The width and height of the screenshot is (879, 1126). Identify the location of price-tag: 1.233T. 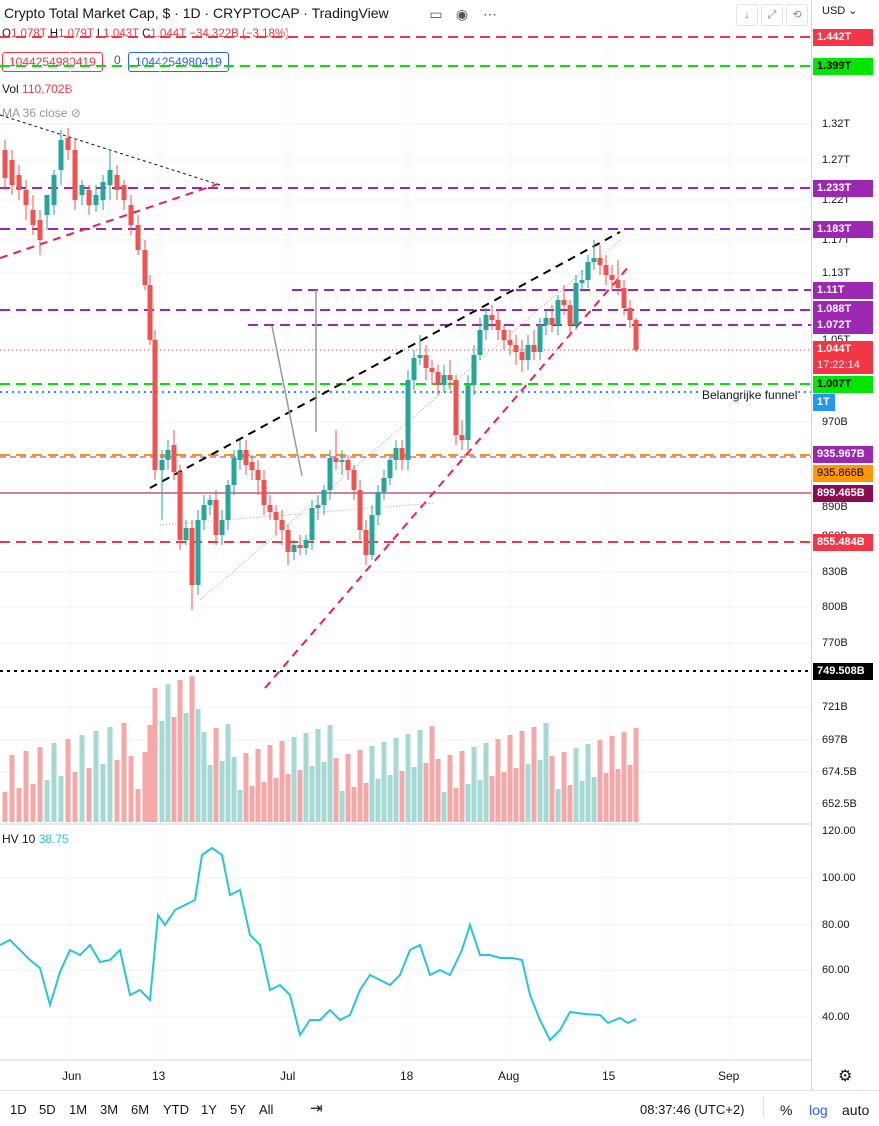
(843, 188).